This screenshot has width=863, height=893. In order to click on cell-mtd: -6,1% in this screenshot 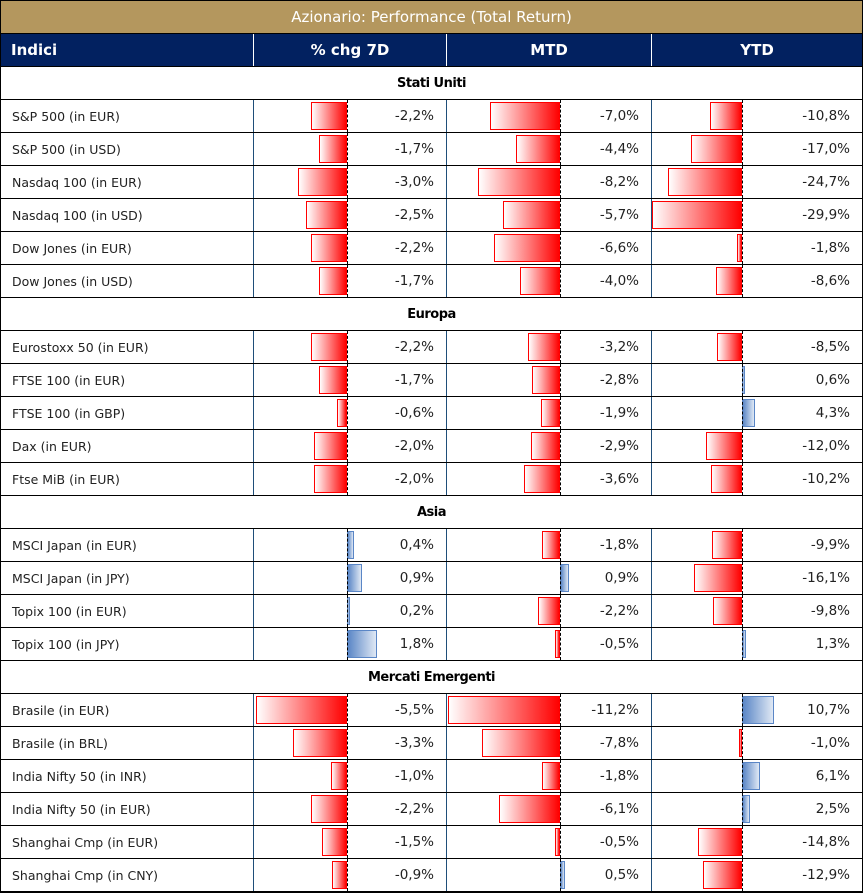, I will do `click(548, 809)`.